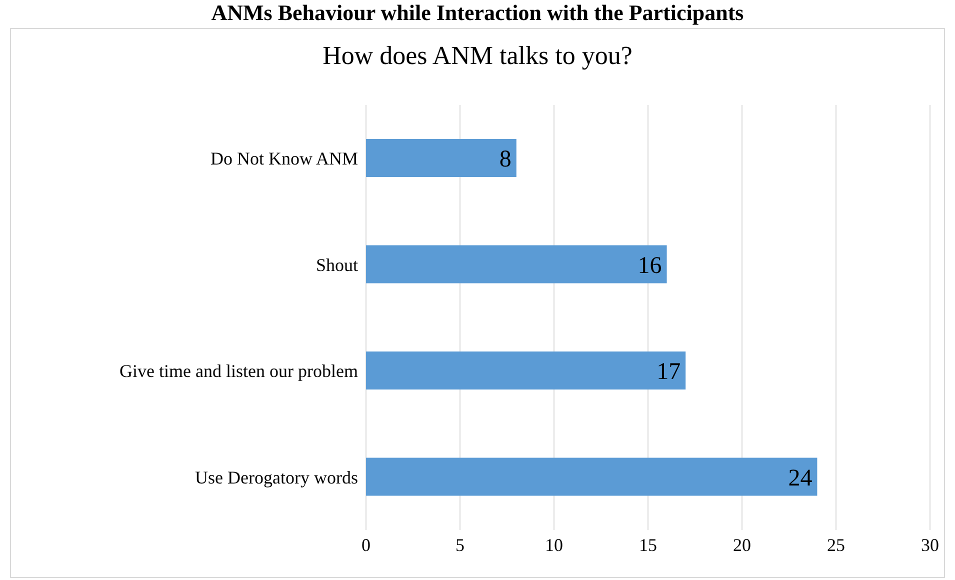 The height and width of the screenshot is (580, 955). What do you see at coordinates (276, 477) in the screenshot?
I see `y-tick-label: Use Derogatory words` at bounding box center [276, 477].